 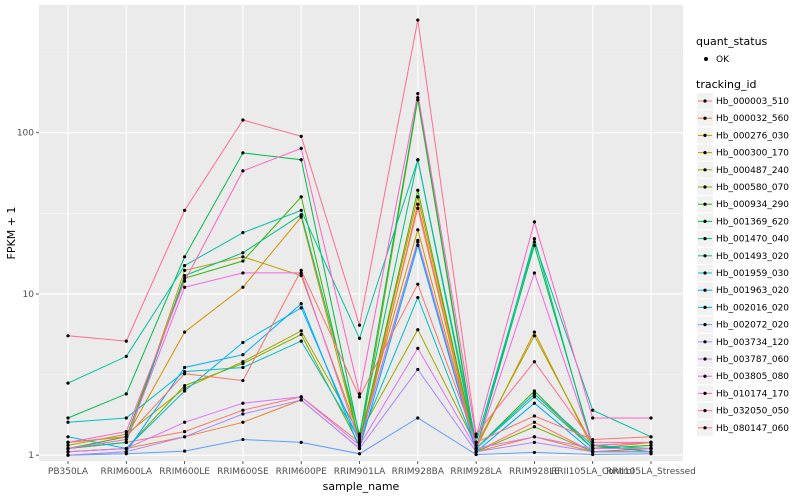 I want to click on y-axis-ticks: 1 10 100, so click(x=28, y=295).